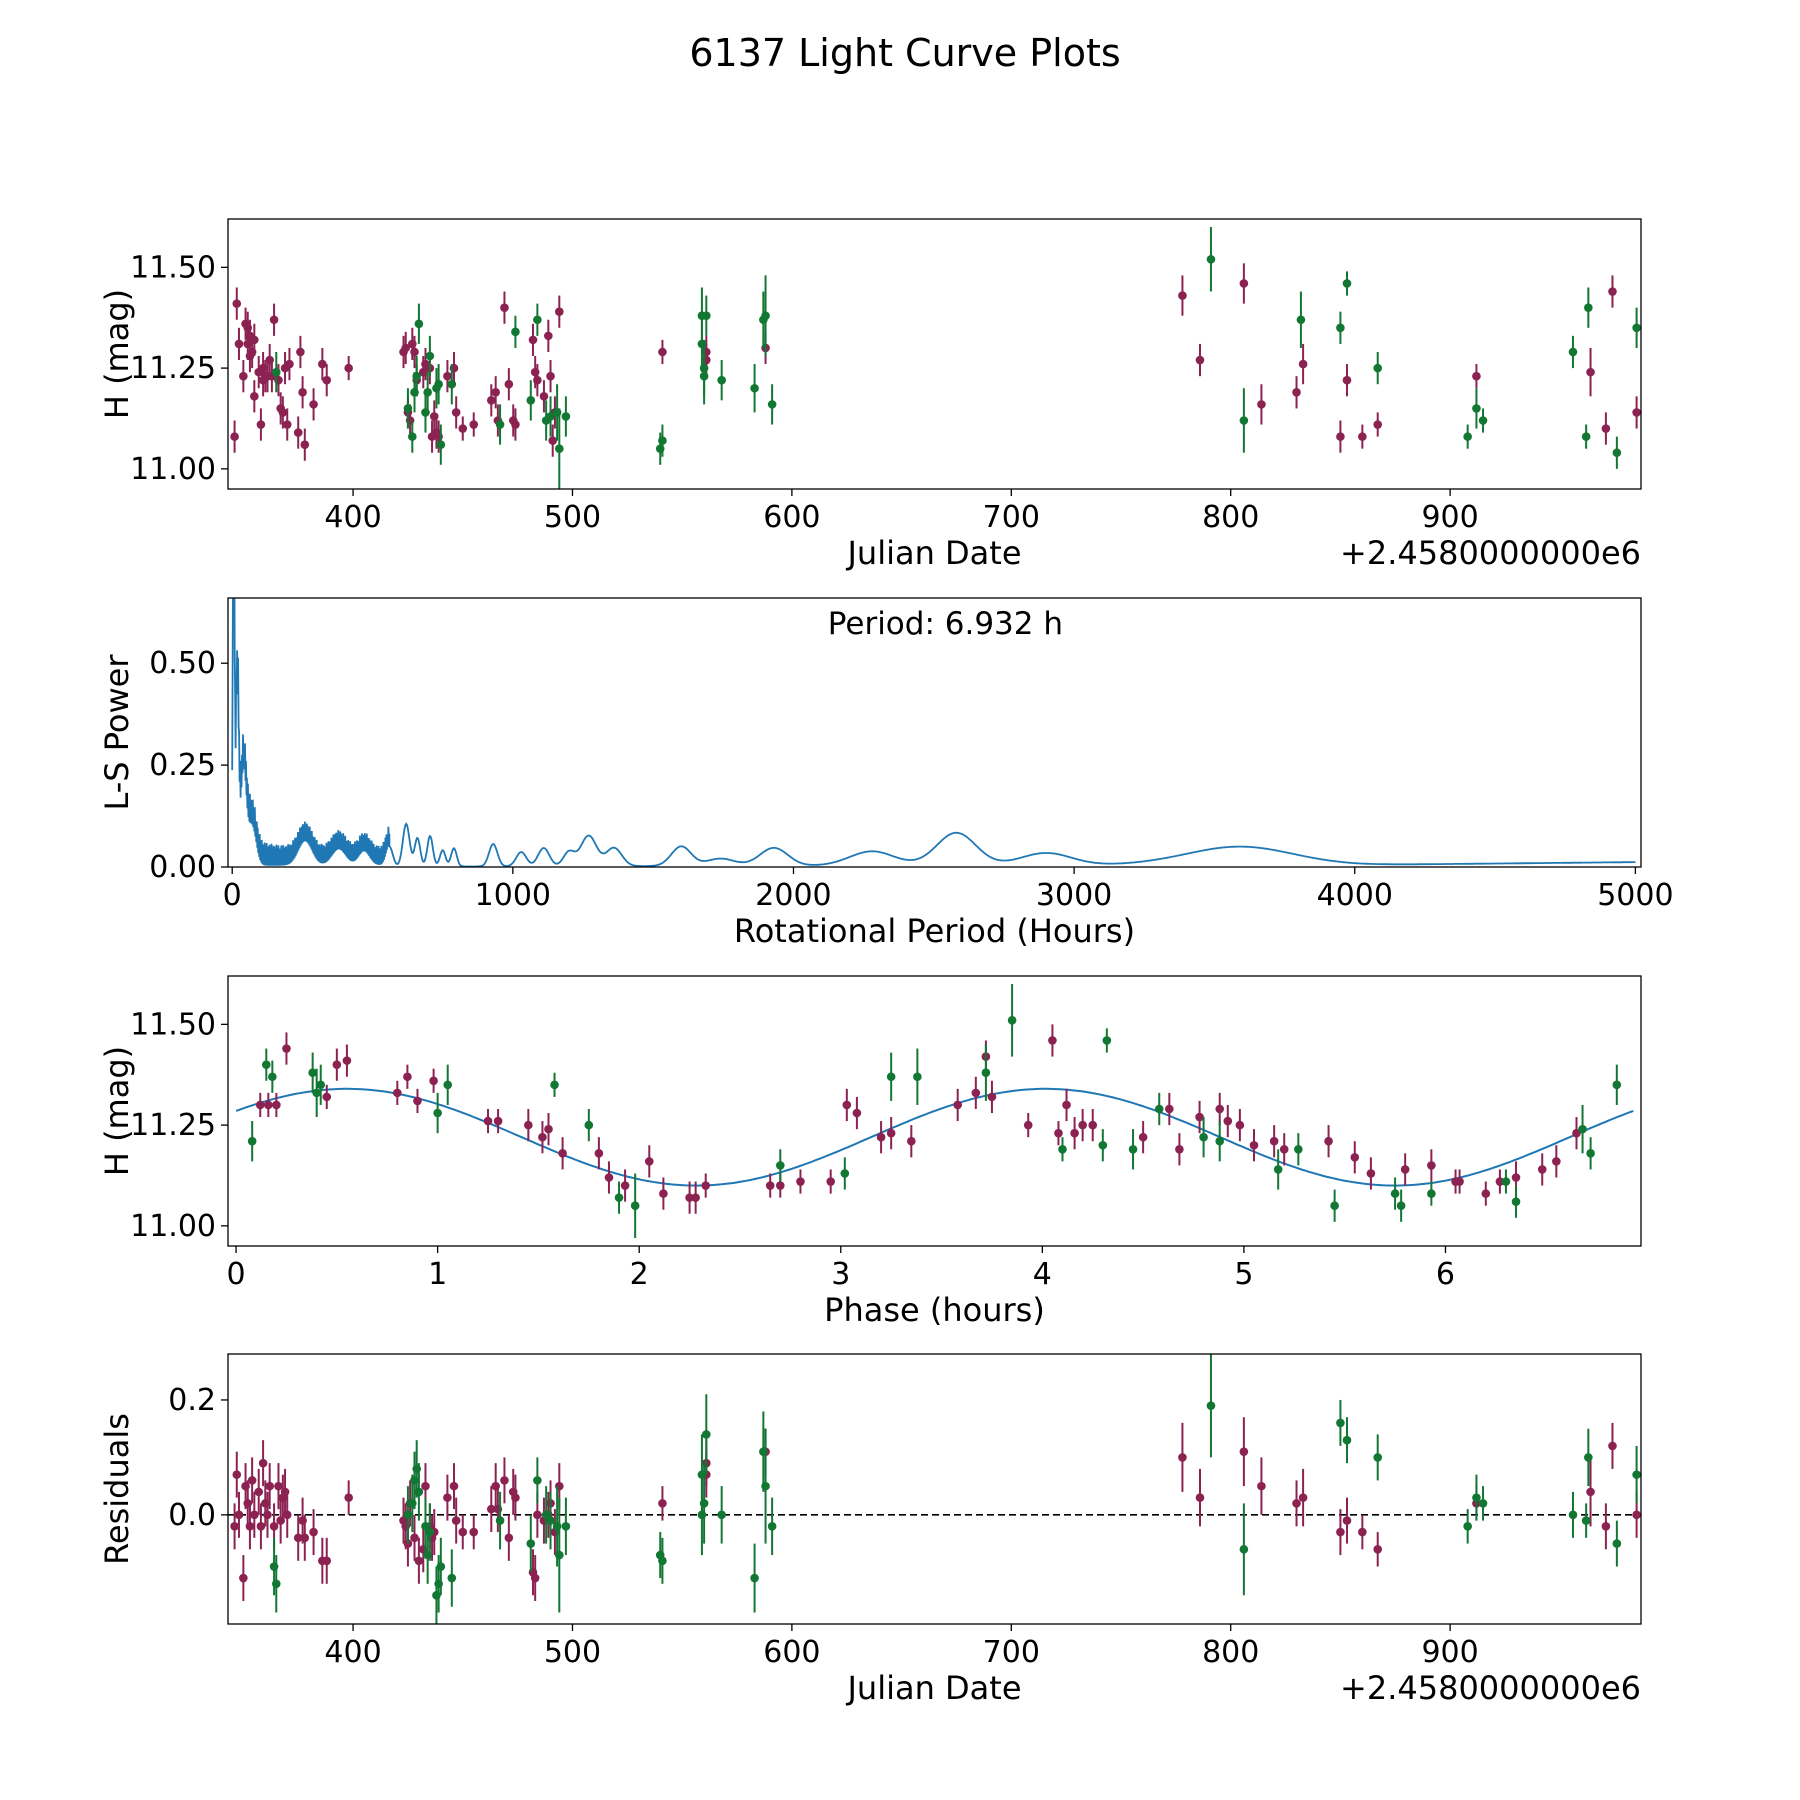 This screenshot has height=1800, width=1800. I want to click on plot-area-lc, so click(935, 358).